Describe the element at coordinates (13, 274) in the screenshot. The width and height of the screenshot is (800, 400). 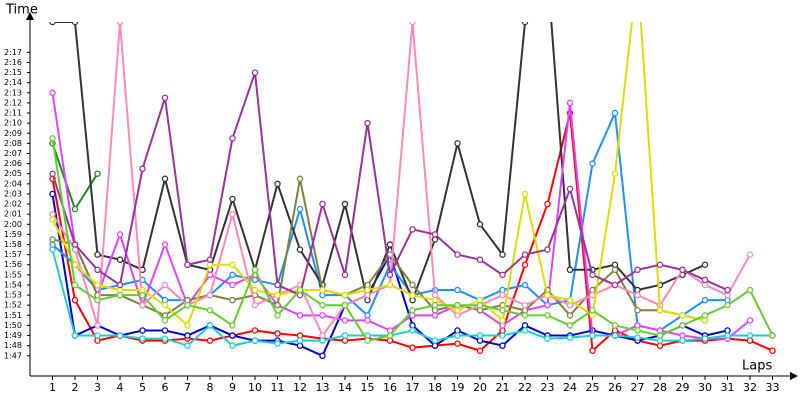
I see `y-tick-label: 1:55` at that location.